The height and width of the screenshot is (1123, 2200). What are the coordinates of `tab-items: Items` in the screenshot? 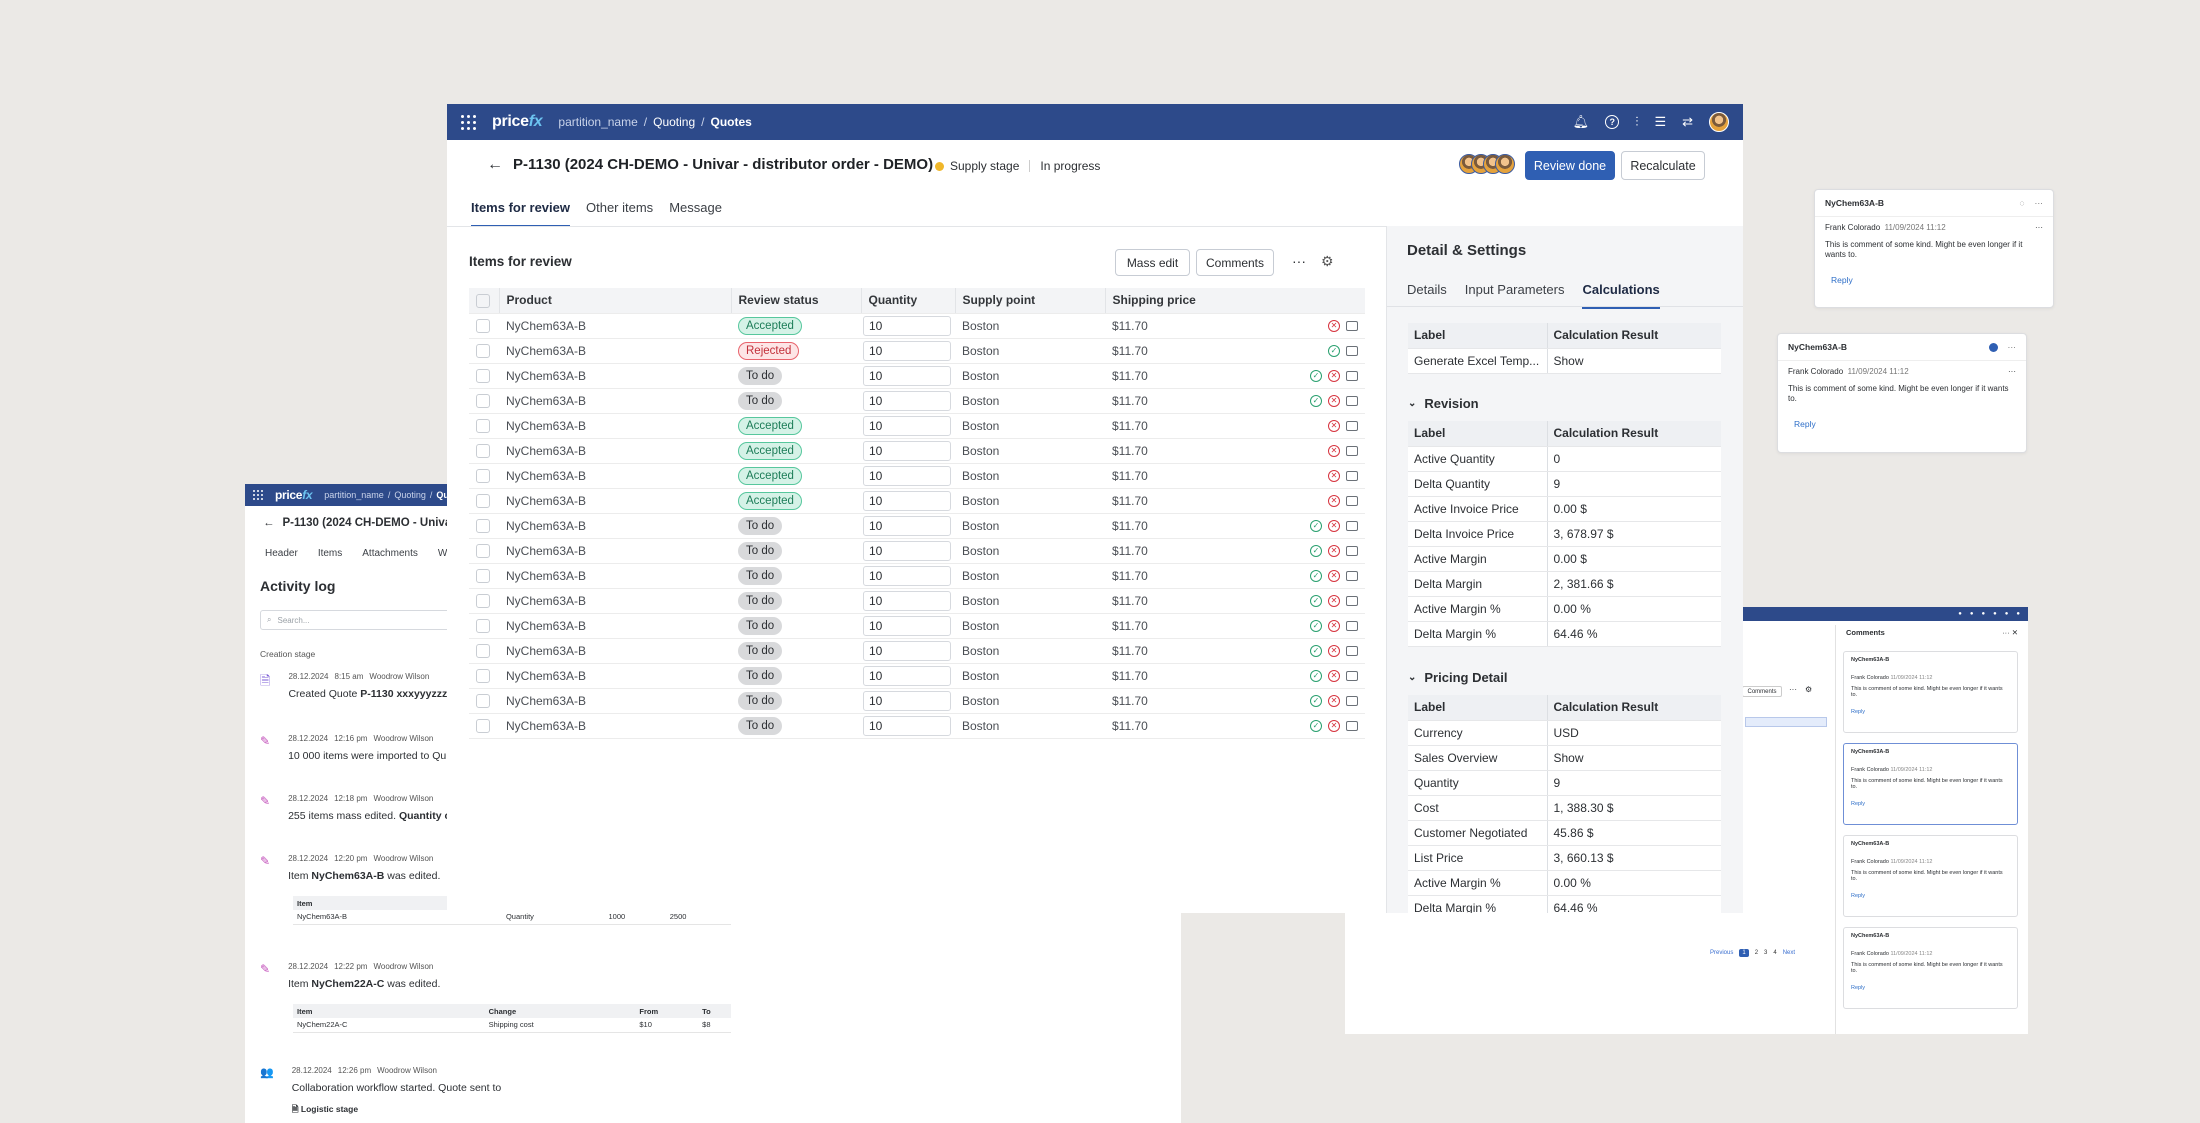 It's located at (330, 553).